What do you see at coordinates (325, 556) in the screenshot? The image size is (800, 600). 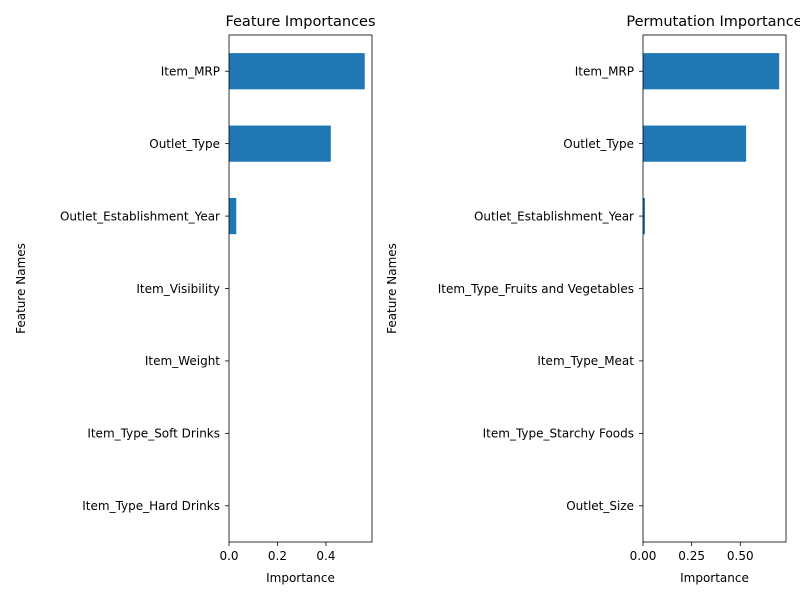 I see `x-tick-label: 0.4` at bounding box center [325, 556].